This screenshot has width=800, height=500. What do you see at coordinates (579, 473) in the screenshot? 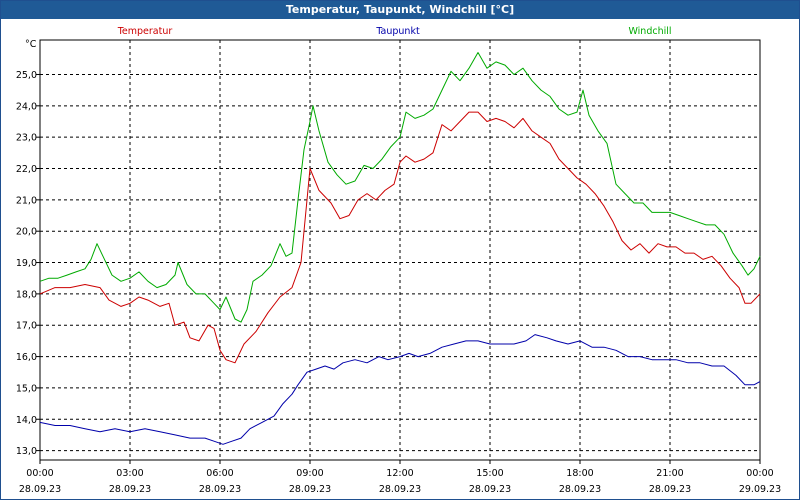
I see `x-tick-time: 18:00` at bounding box center [579, 473].